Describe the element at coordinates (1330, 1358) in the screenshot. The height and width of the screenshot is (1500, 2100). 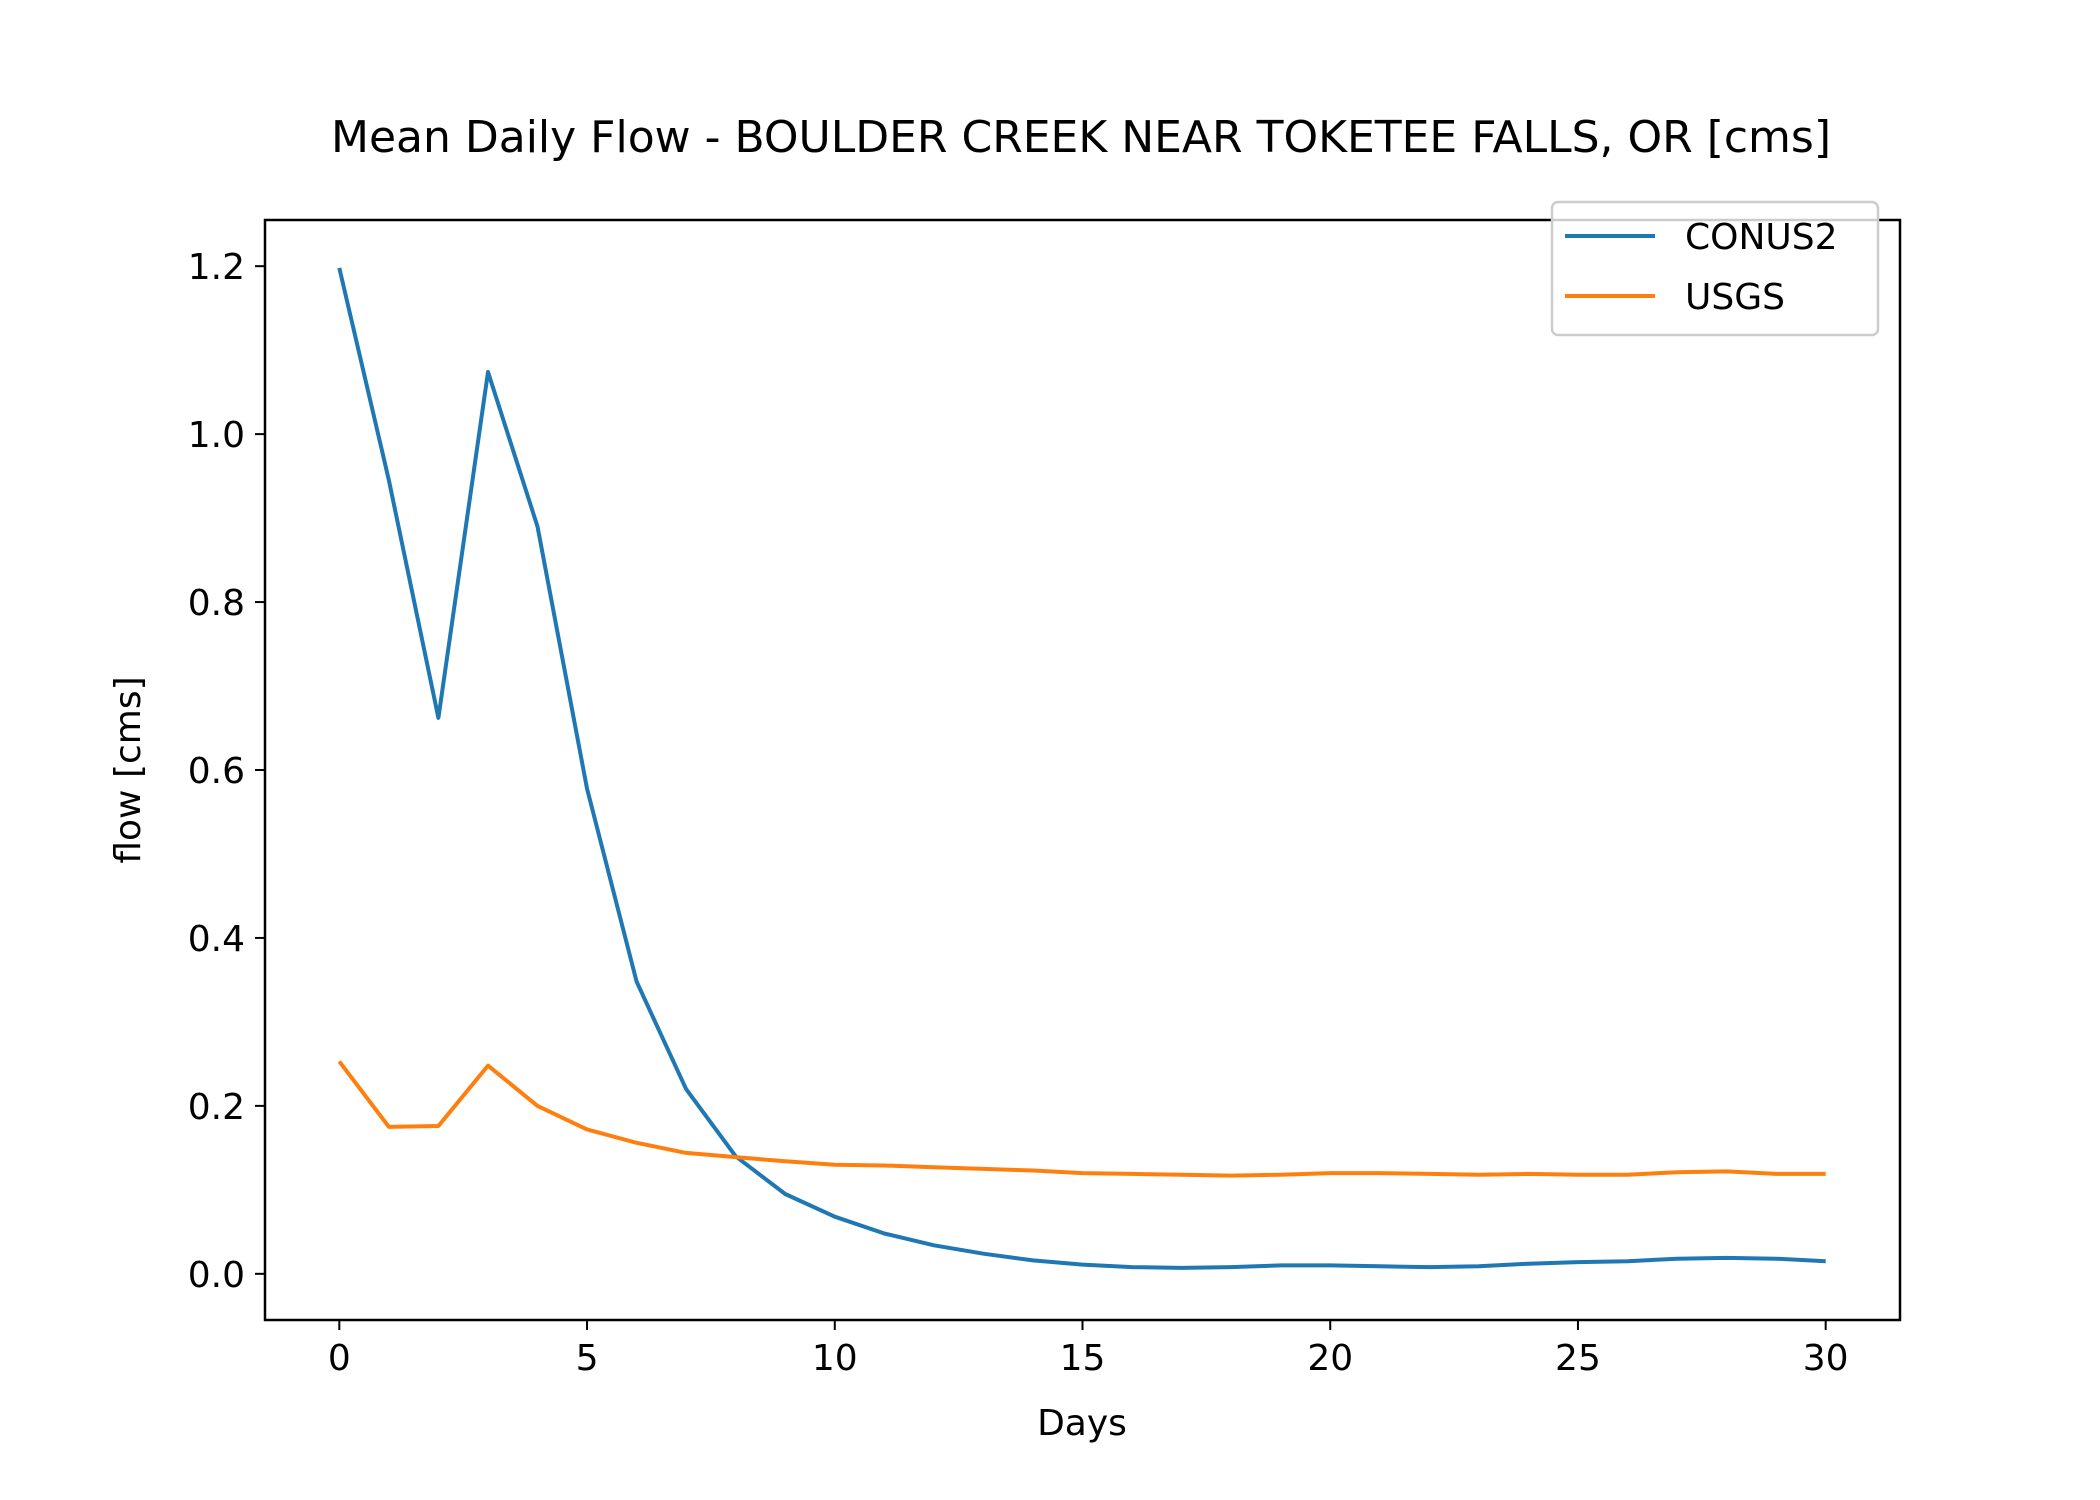
I see `x-tick-label: 20` at that location.